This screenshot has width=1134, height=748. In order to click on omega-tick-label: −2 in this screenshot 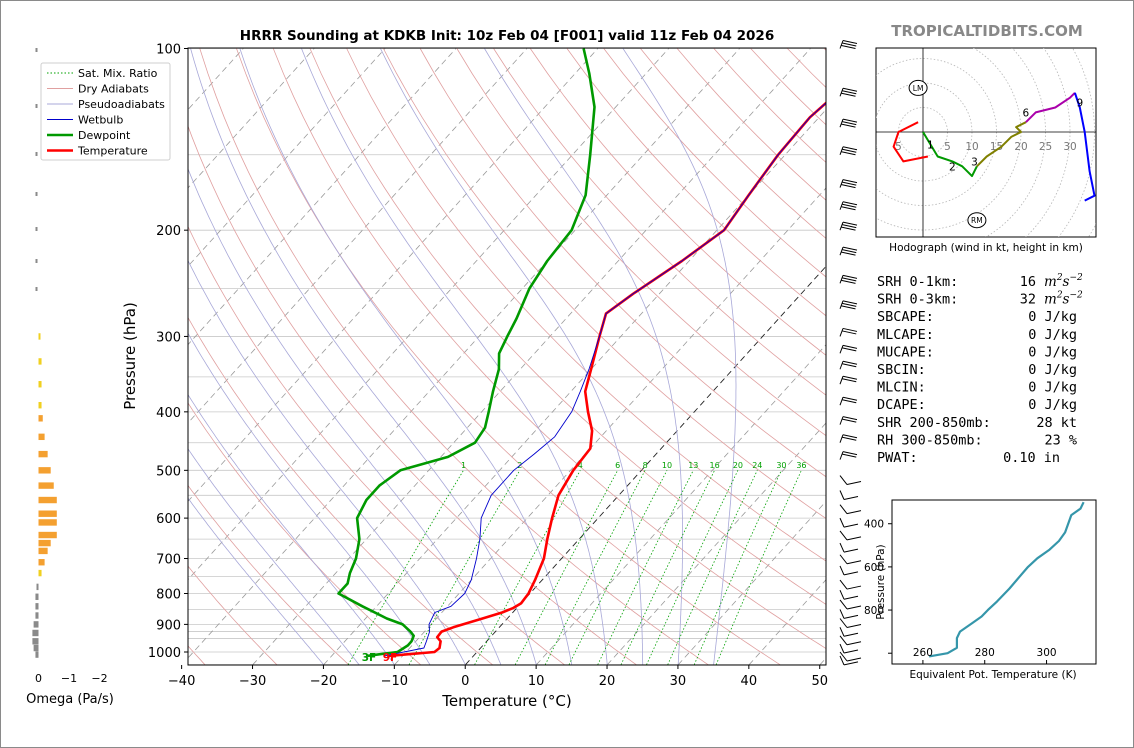, I will do `click(99, 678)`.